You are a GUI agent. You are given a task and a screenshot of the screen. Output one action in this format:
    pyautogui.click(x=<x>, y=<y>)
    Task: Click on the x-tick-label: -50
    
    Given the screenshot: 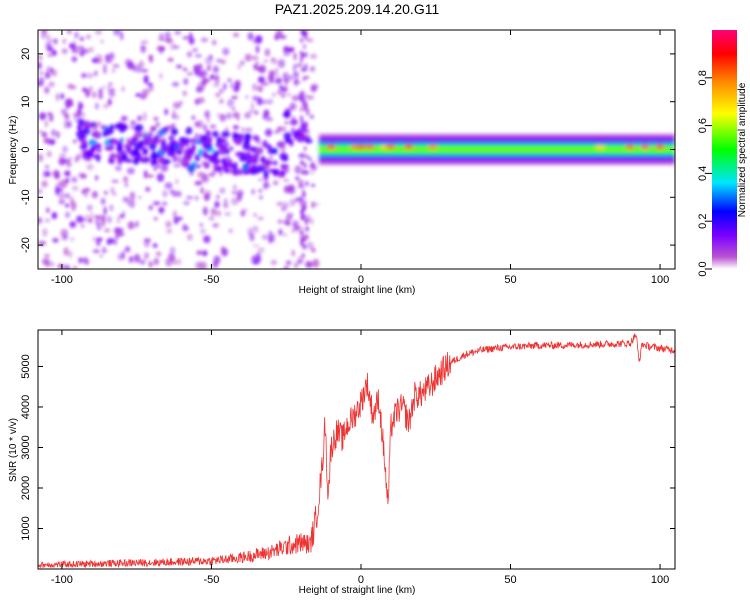 What is the action you would take?
    pyautogui.click(x=212, y=580)
    